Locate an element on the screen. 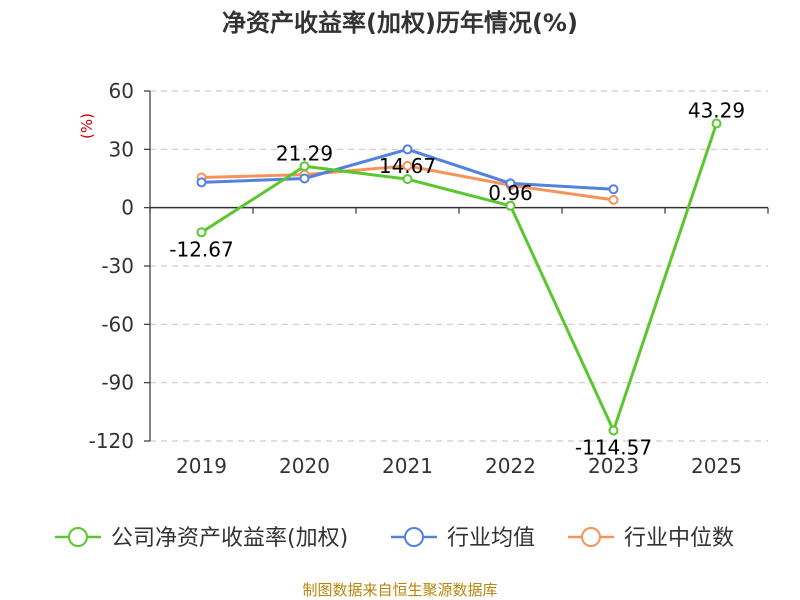 The height and width of the screenshot is (600, 800). series-point-0-2020 is located at coordinates (304, 166).